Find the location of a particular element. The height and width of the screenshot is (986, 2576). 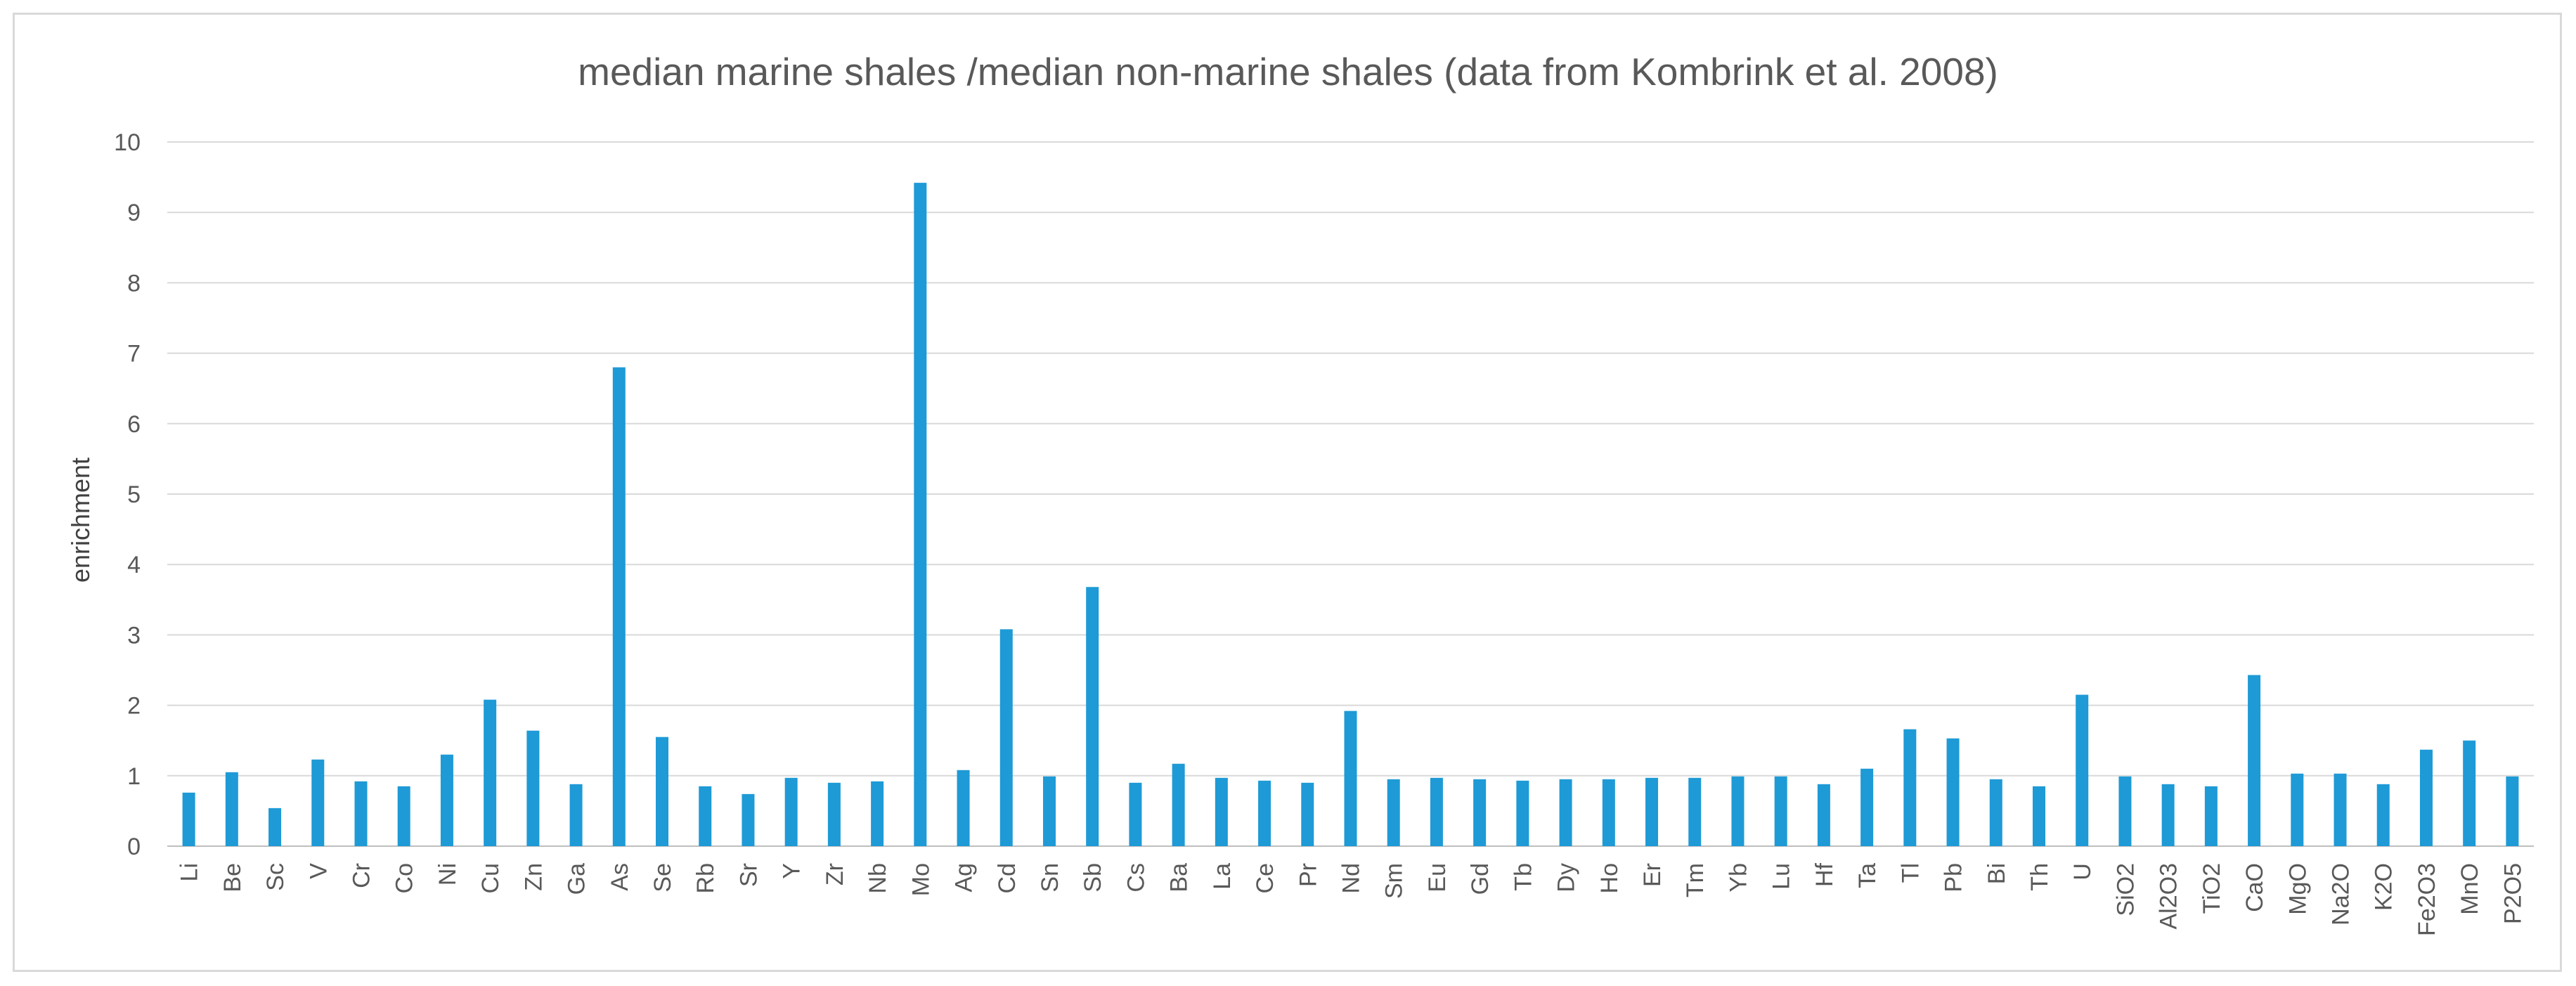

x-tick-label: Sc is located at coordinates (276, 877).